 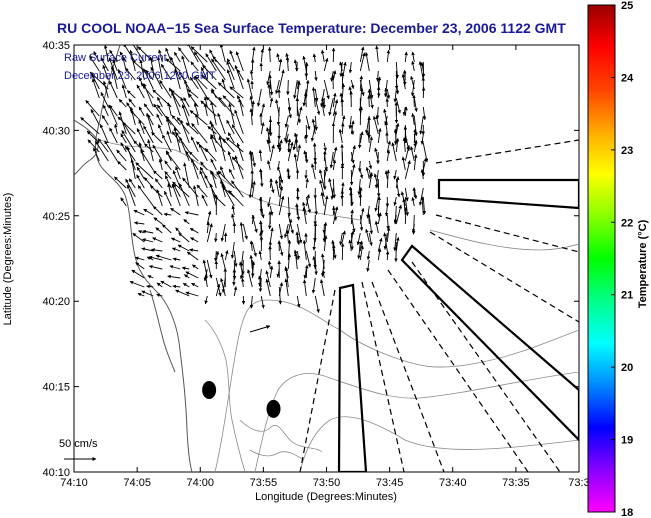 I want to click on colorbar-tick-label: 22, so click(x=627, y=223).